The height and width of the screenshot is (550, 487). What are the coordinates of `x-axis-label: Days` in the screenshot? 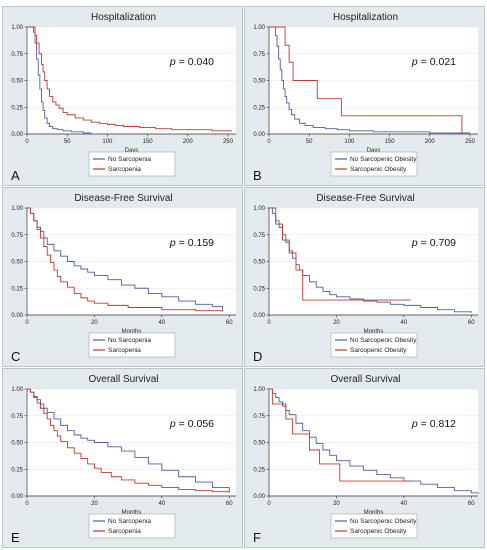 It's located at (374, 151).